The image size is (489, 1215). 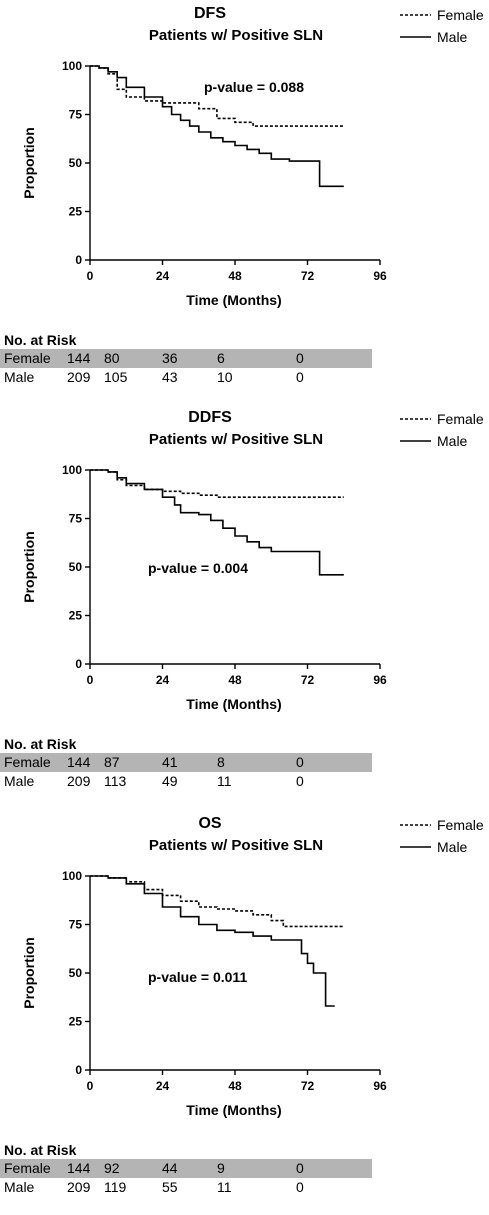 What do you see at coordinates (170, 781) in the screenshot?
I see `risk-count-cell: 49` at bounding box center [170, 781].